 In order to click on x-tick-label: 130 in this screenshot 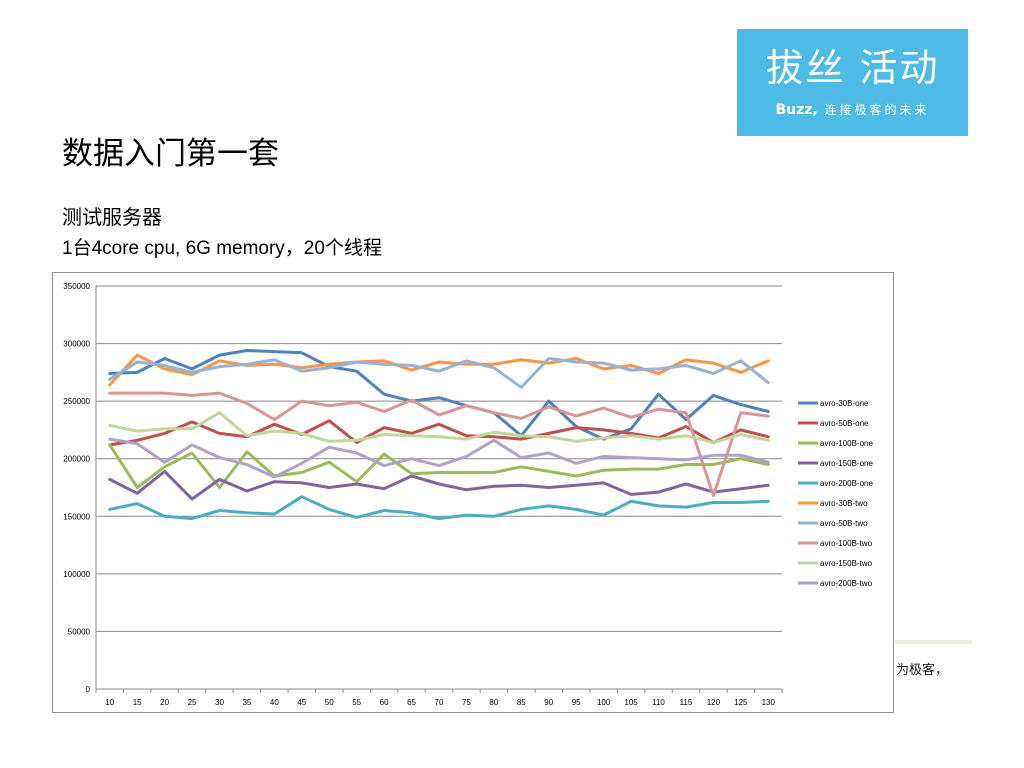, I will do `click(769, 702)`.